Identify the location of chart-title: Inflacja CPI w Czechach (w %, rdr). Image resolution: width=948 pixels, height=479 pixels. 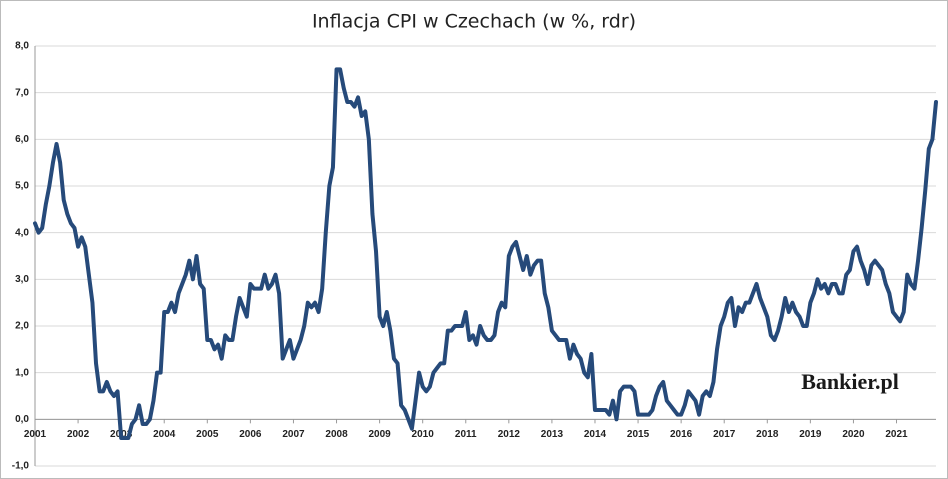
(474, 22).